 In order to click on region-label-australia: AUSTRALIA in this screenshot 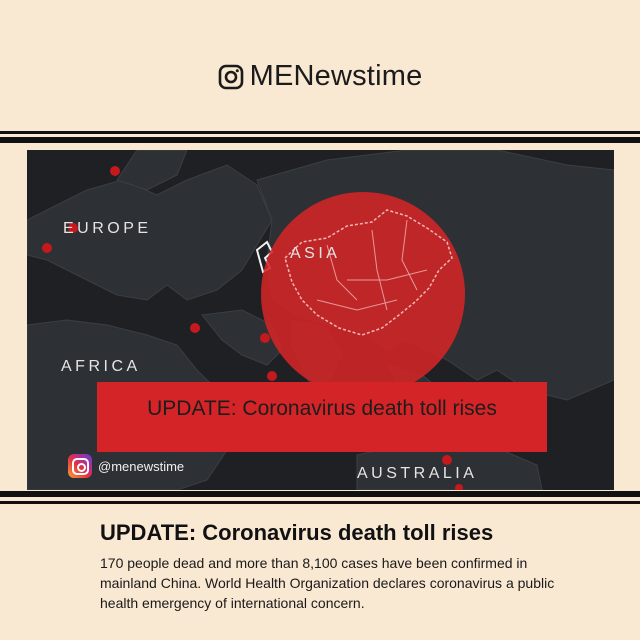, I will do `click(417, 473)`.